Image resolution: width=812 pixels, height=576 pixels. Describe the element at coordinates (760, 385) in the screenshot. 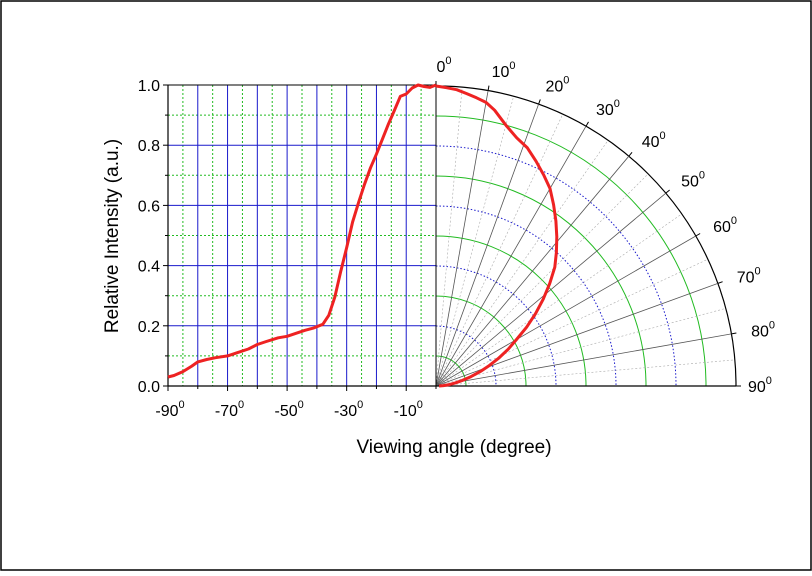

I see `polar-tick-label: 900` at that location.